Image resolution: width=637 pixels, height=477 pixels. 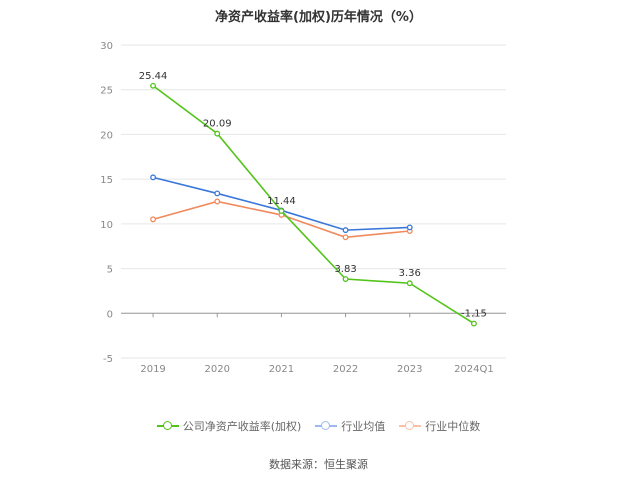 What do you see at coordinates (345, 369) in the screenshot?
I see `x-tick-label: 2022` at bounding box center [345, 369].